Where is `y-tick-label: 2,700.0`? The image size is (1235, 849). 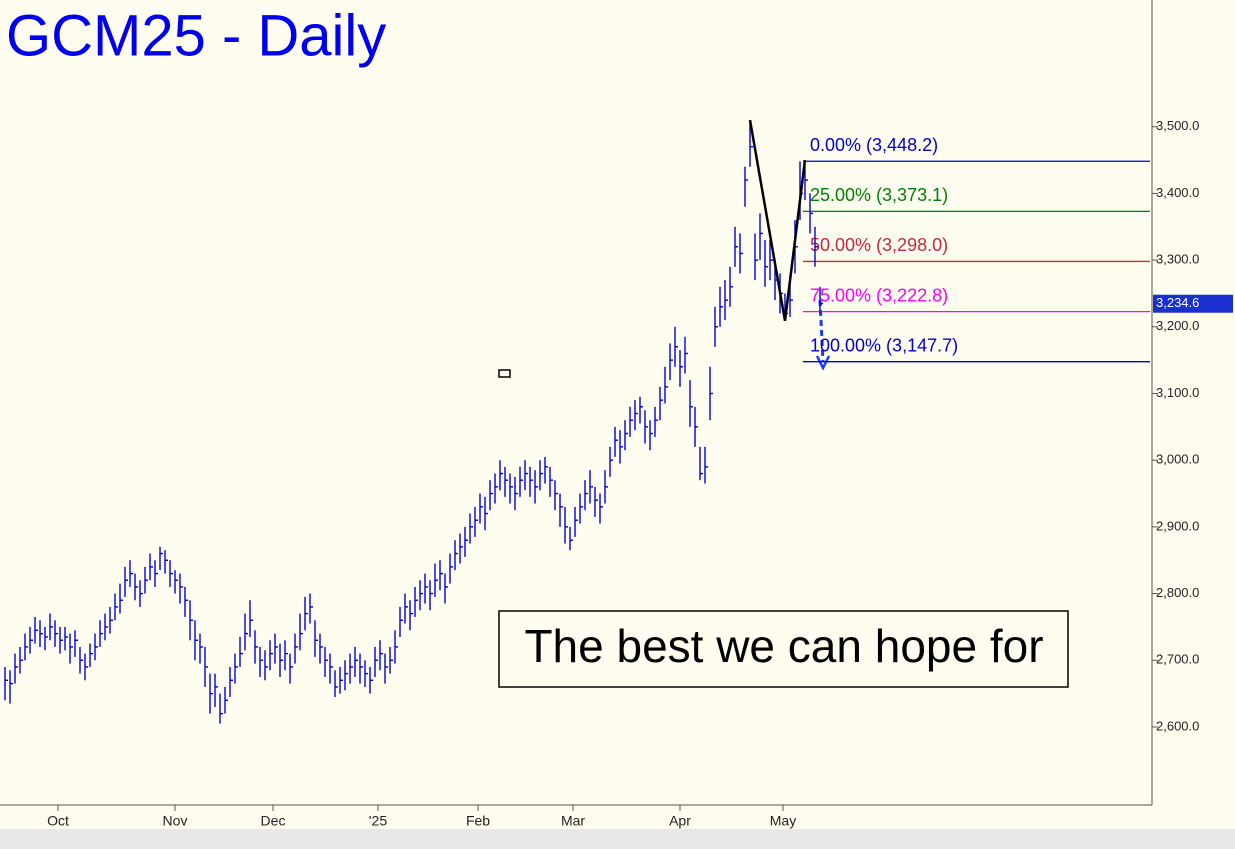
y-tick-label: 2,700.0 is located at coordinates (1177, 659).